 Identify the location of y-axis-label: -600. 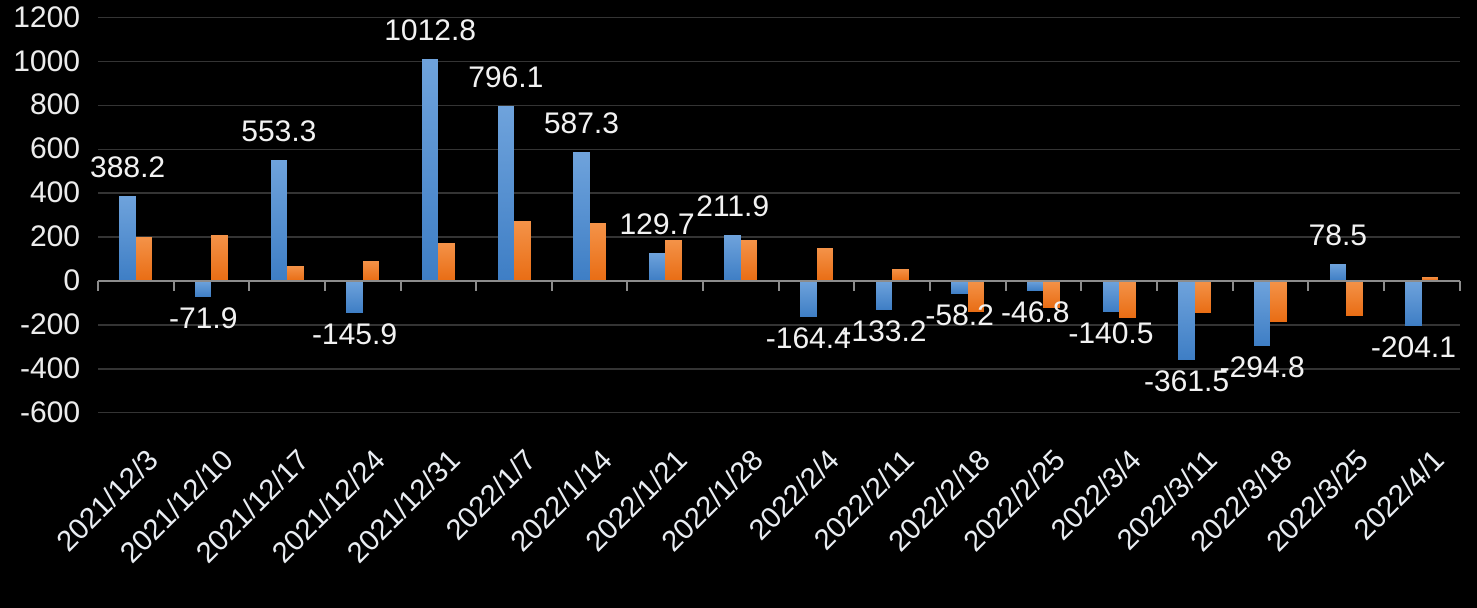
(49, 412).